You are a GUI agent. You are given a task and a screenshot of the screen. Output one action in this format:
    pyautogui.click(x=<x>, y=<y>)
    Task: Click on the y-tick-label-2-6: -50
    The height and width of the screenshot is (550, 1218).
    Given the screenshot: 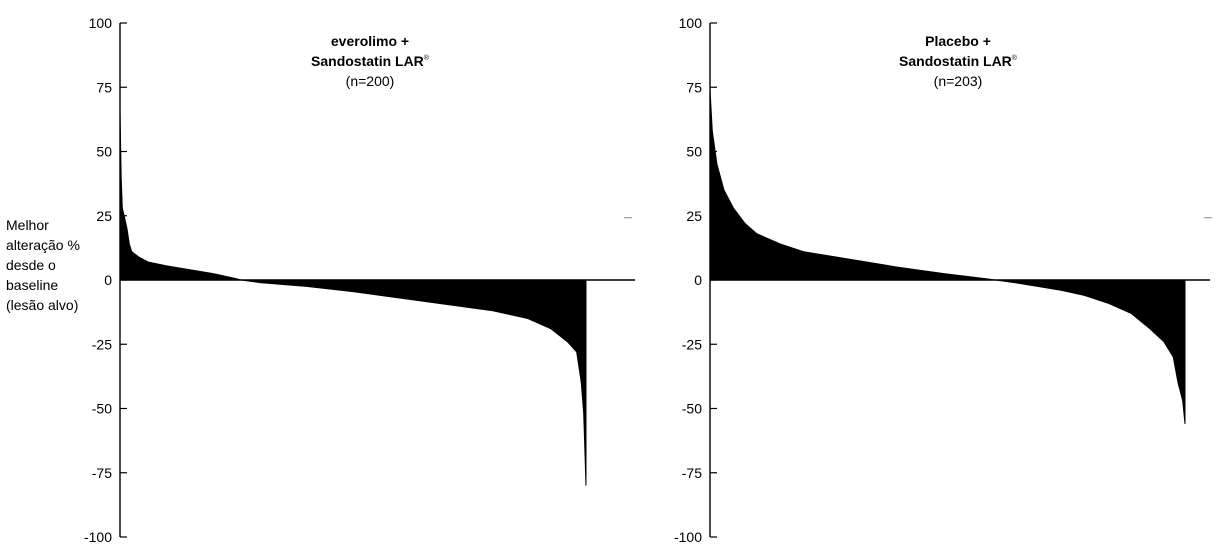 What is the action you would take?
    pyautogui.click(x=692, y=409)
    